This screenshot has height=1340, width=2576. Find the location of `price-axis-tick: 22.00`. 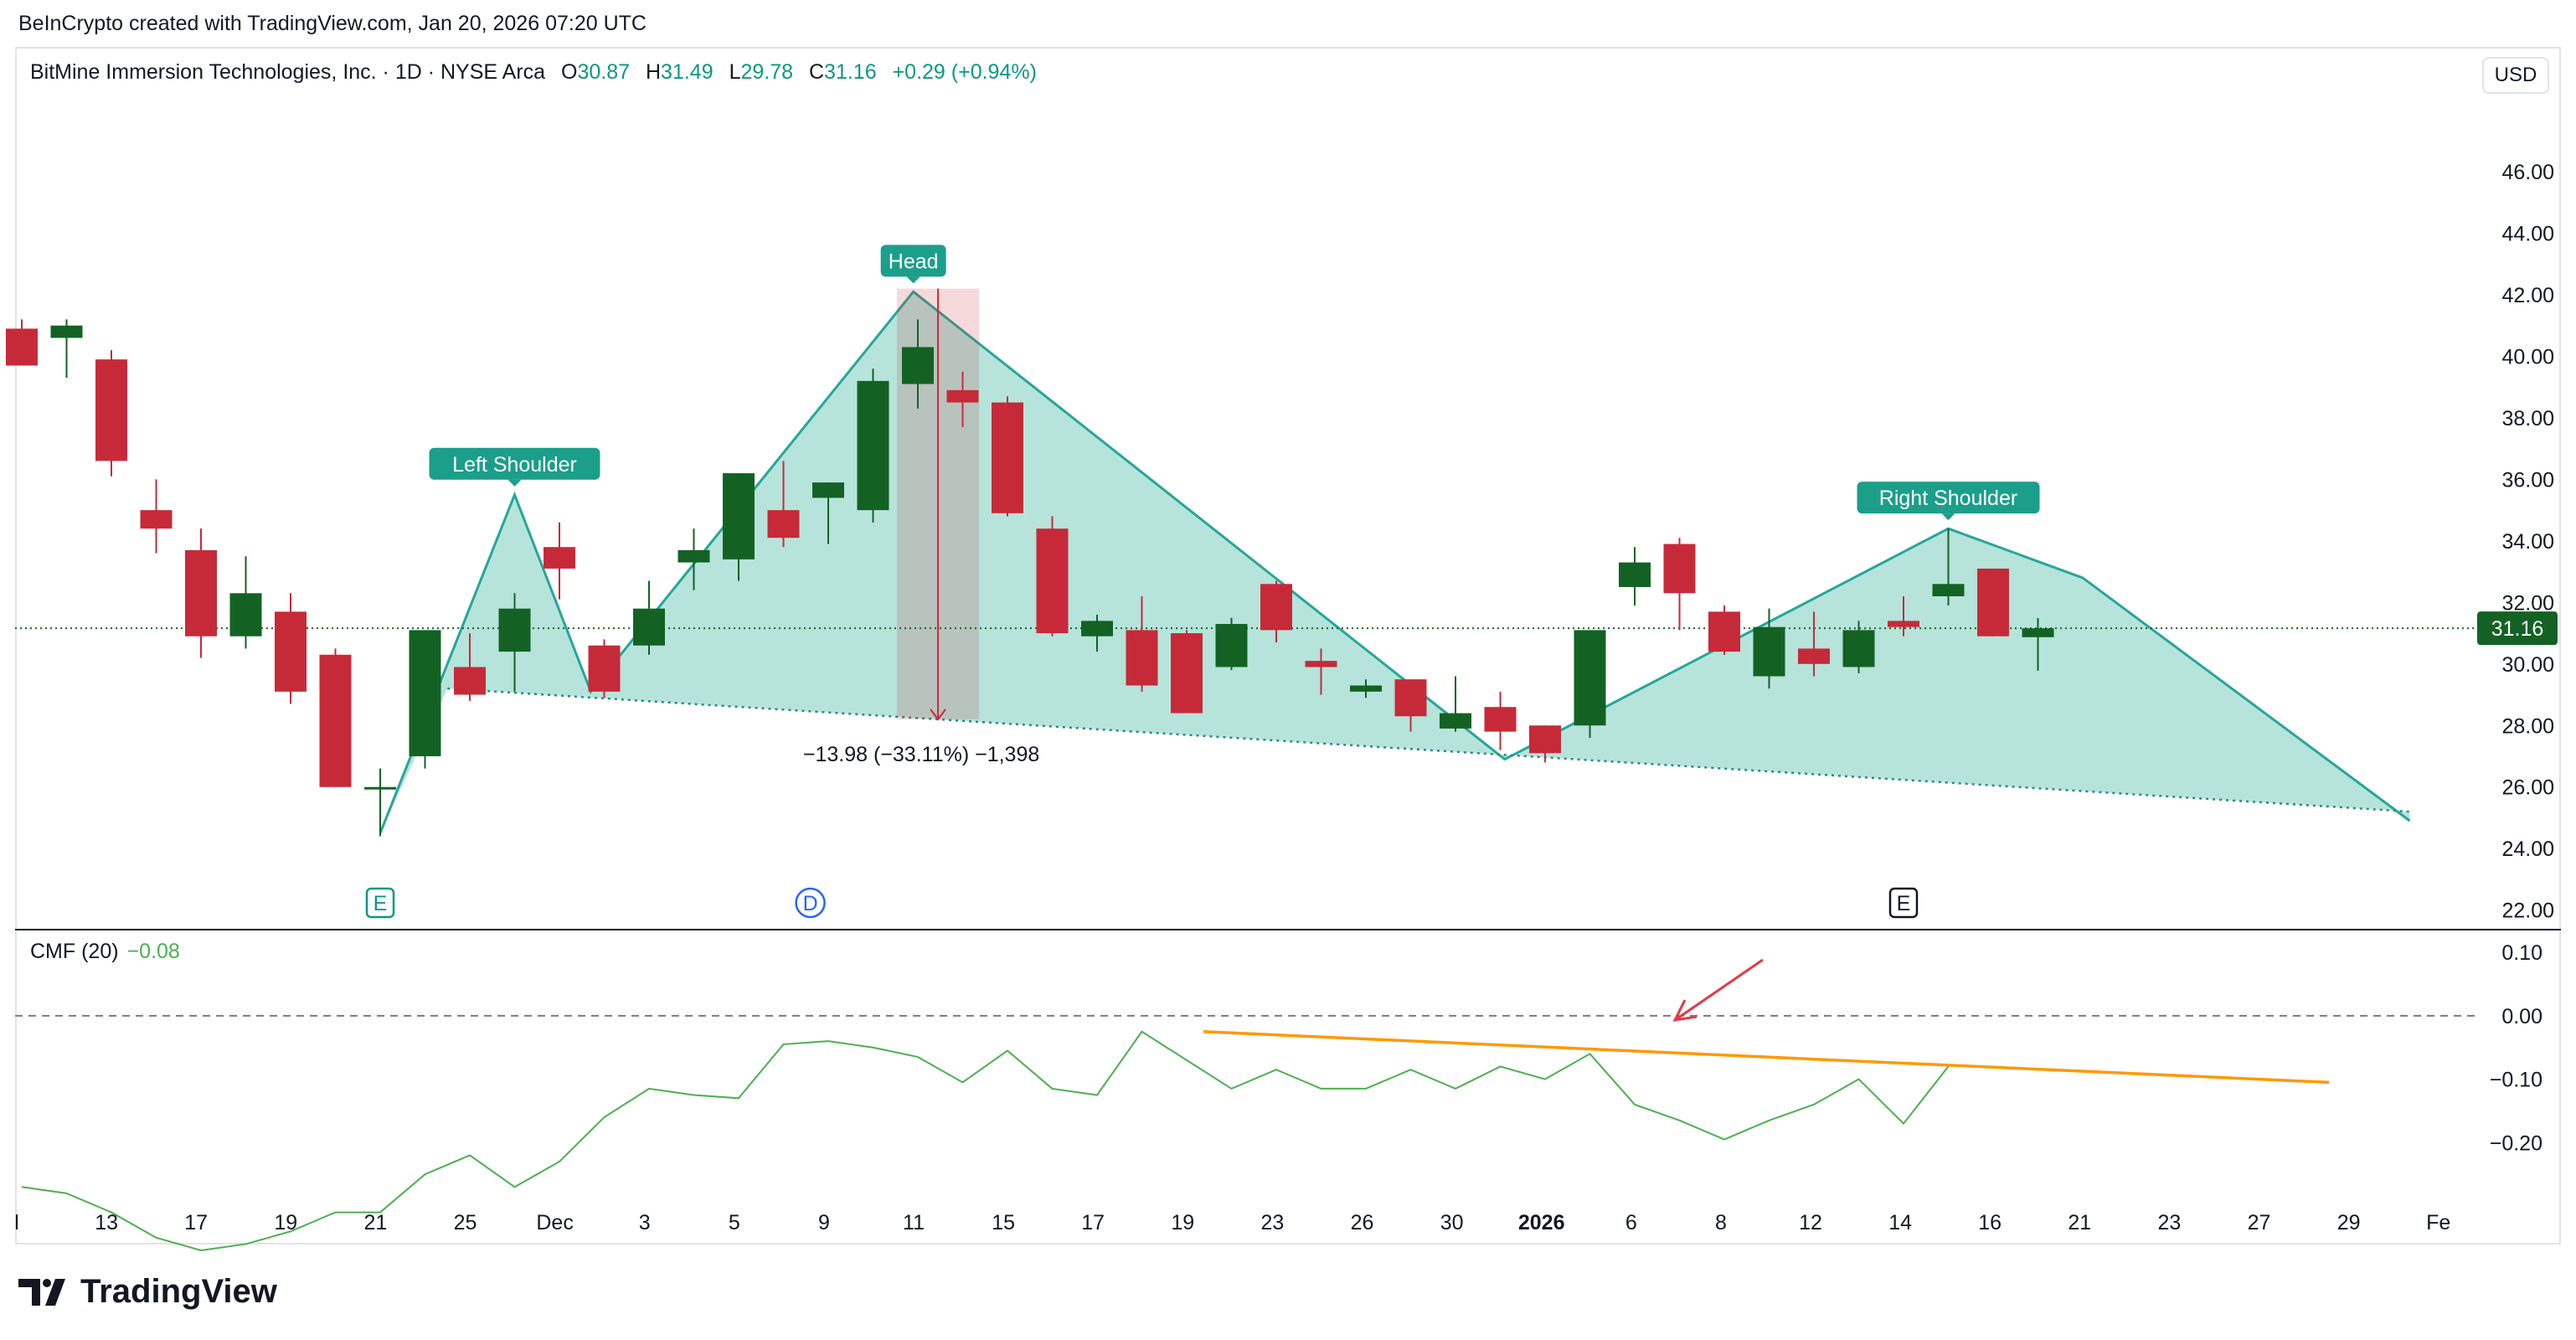

price-axis-tick: 22.00 is located at coordinates (2527, 911).